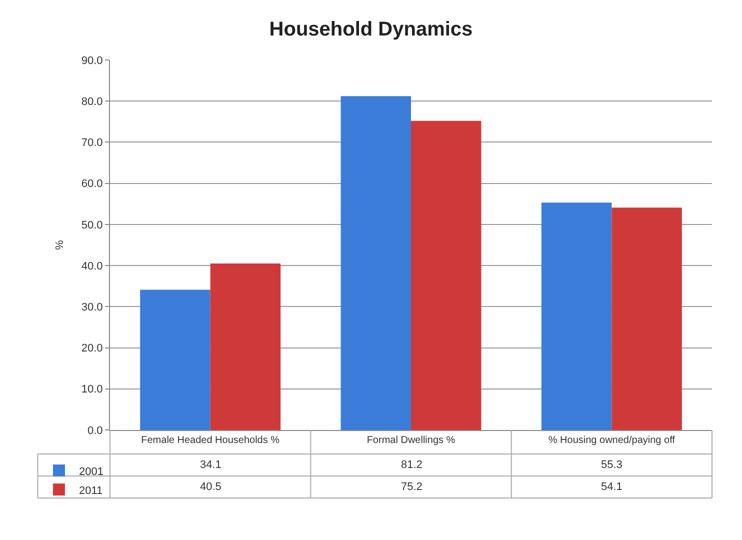  What do you see at coordinates (91, 472) in the screenshot?
I see `legend-label: 2001` at bounding box center [91, 472].